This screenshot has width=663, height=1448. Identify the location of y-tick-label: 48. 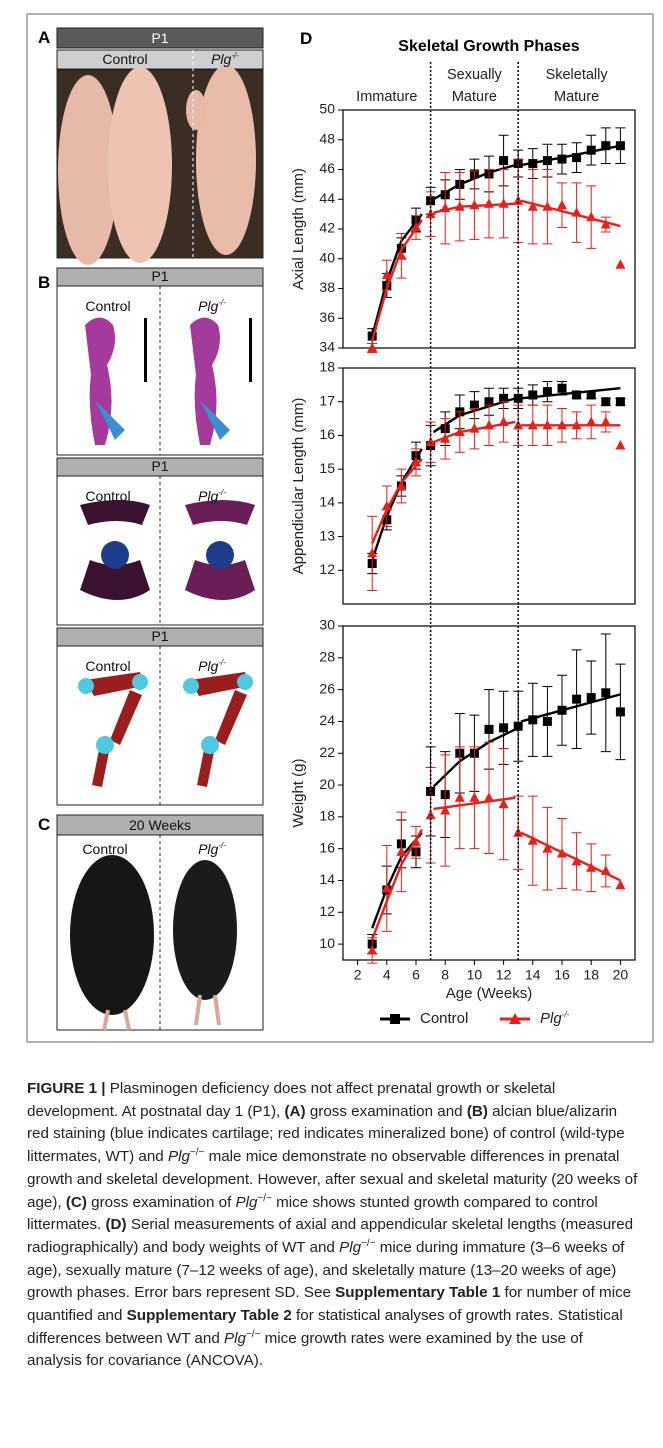
(327, 138).